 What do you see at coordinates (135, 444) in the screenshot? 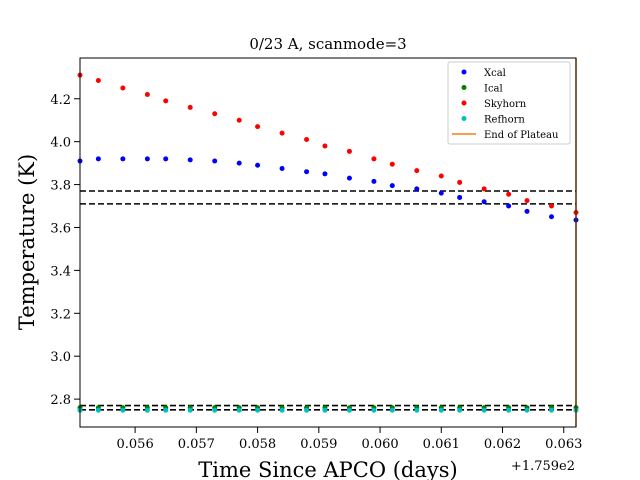
I see `x-tick-label-0: 0.056` at bounding box center [135, 444].